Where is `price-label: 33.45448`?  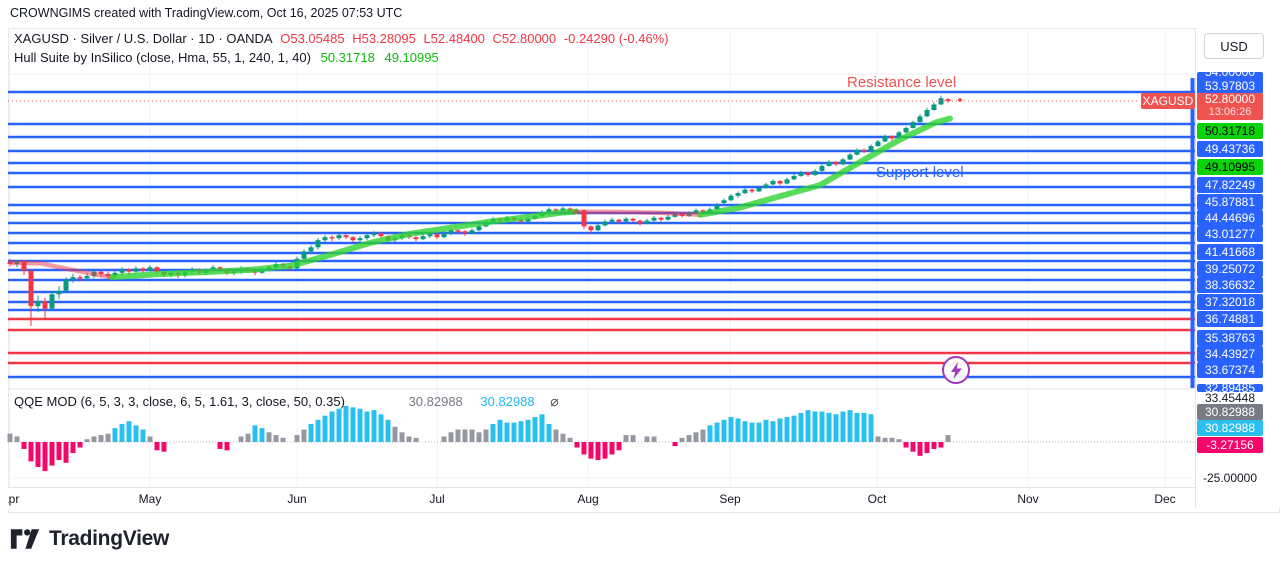
price-label: 33.45448 is located at coordinates (1230, 397).